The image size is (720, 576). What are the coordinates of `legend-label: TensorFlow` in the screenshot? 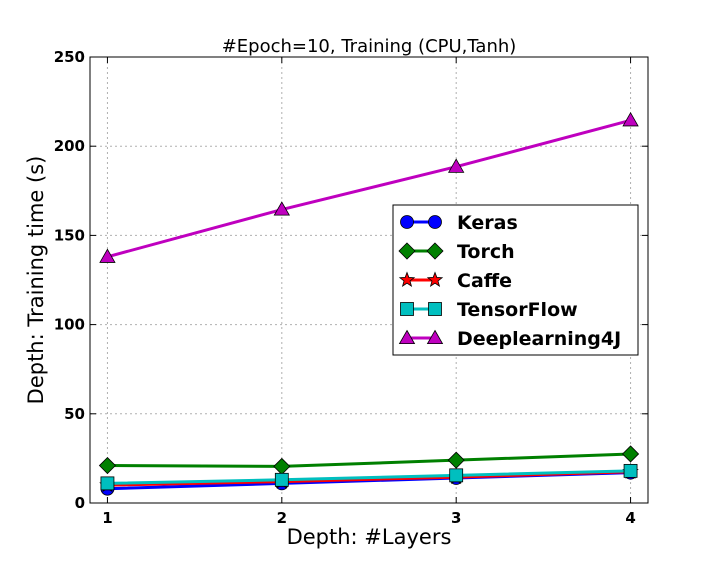 It's located at (517, 310).